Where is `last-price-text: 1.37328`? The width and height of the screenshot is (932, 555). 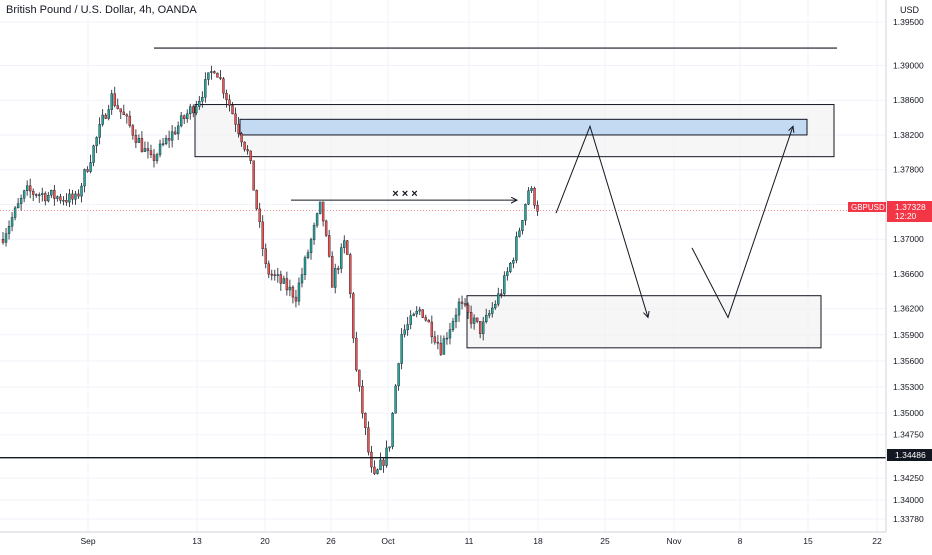
last-price-text: 1.37328 is located at coordinates (910, 207).